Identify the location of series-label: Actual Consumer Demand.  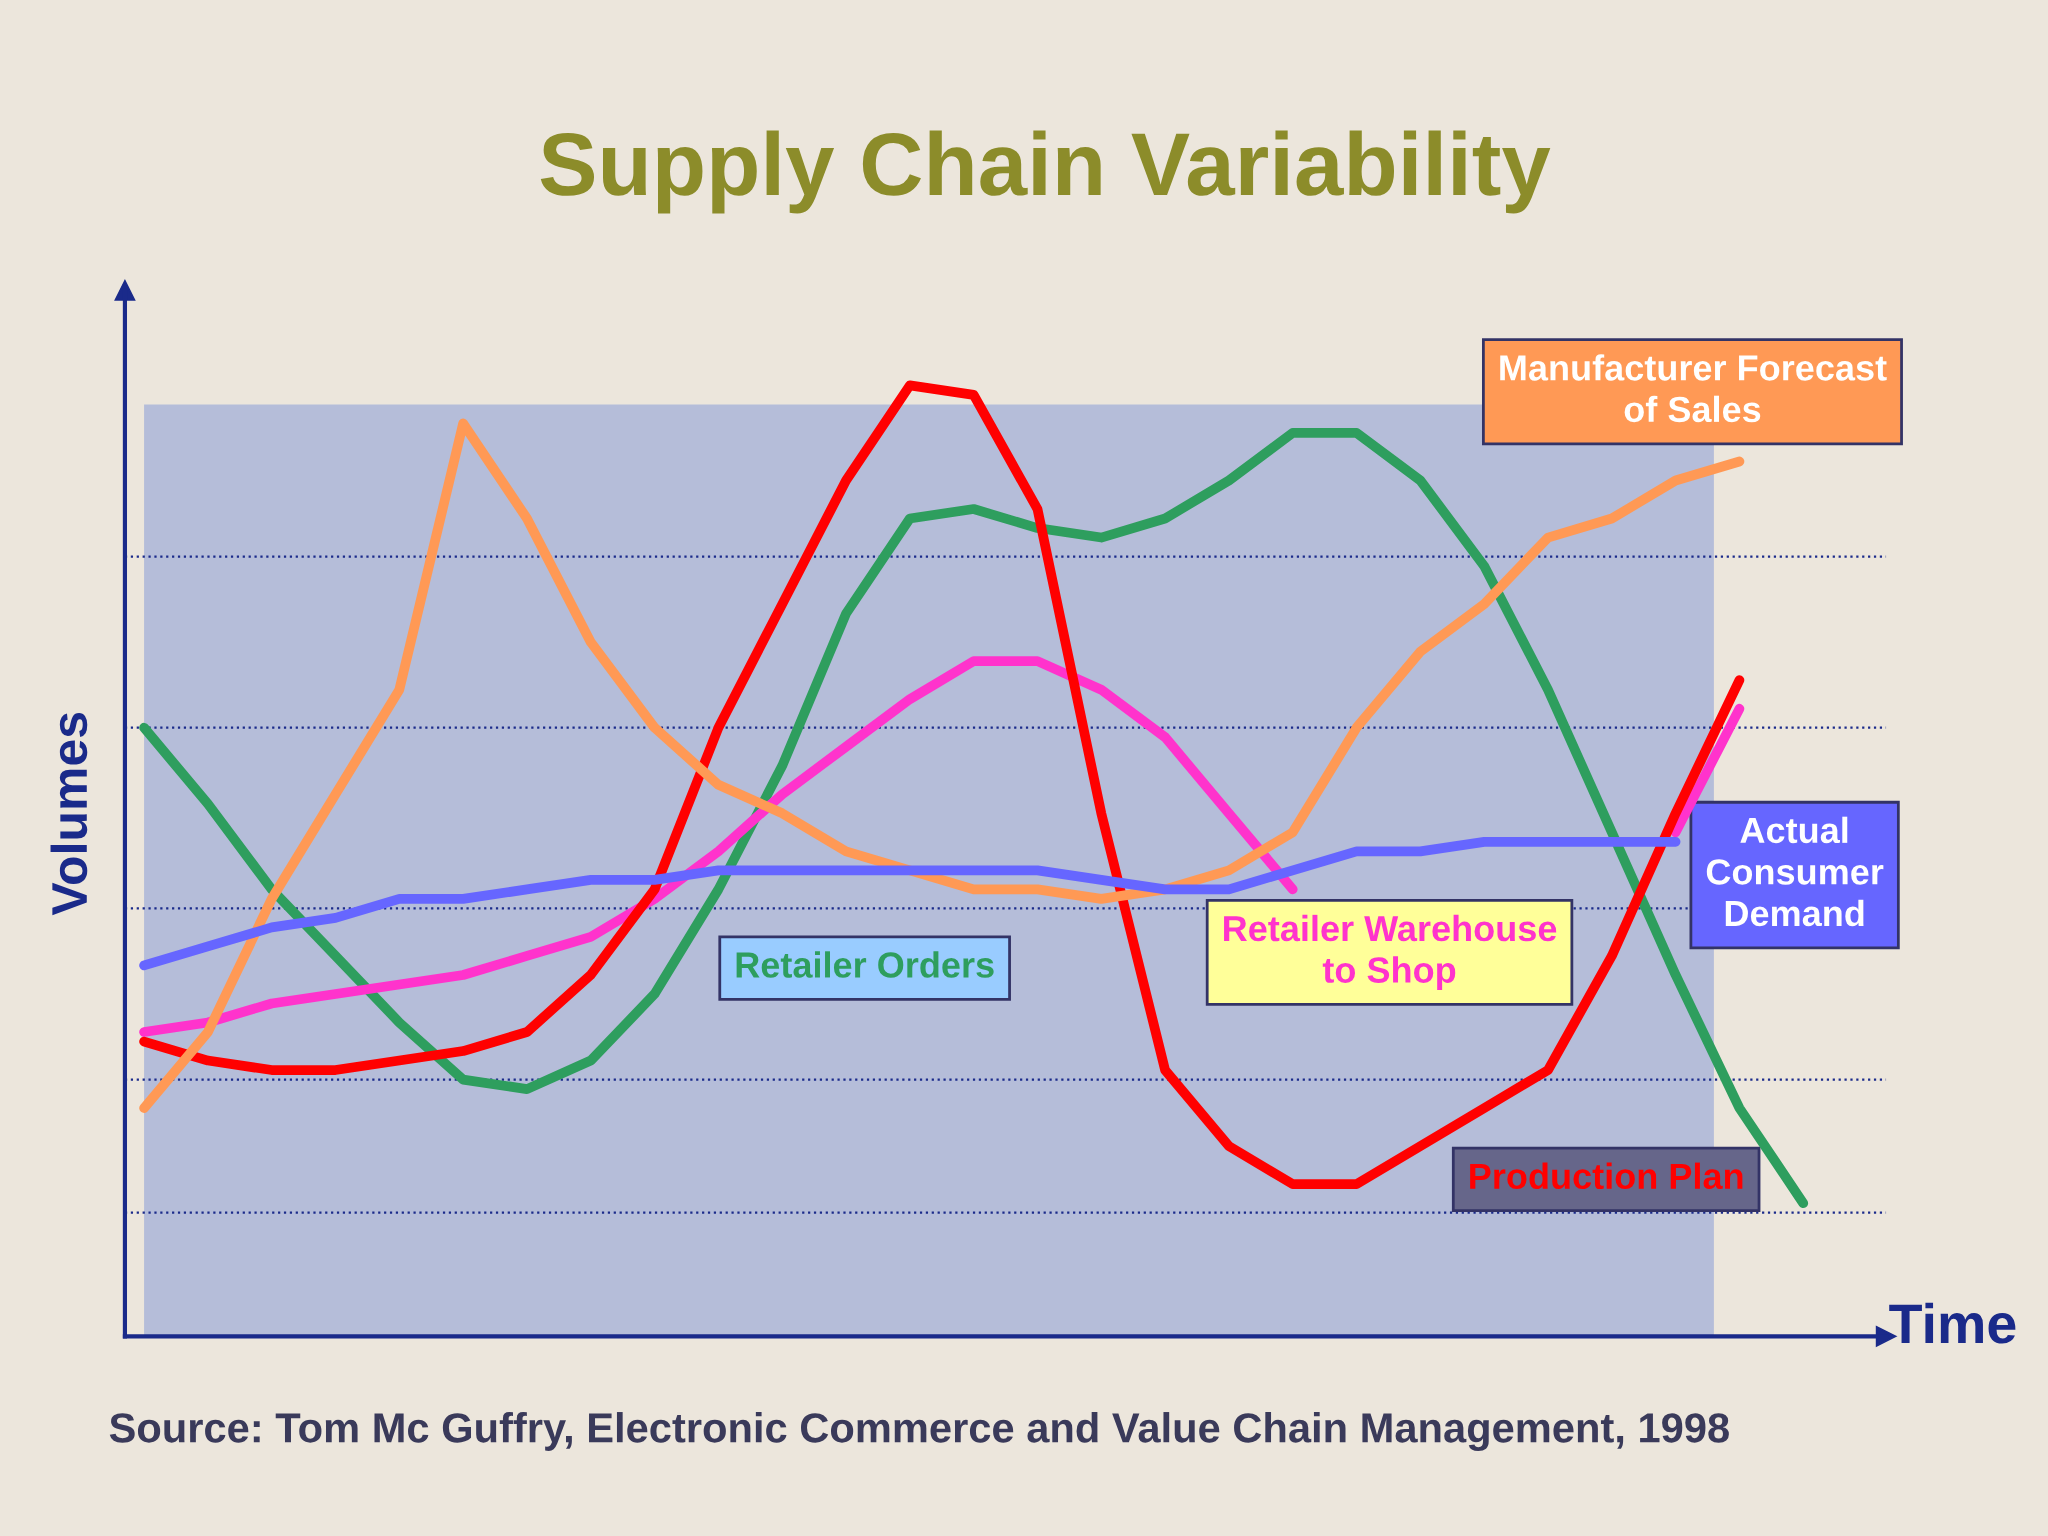
(1795, 871).